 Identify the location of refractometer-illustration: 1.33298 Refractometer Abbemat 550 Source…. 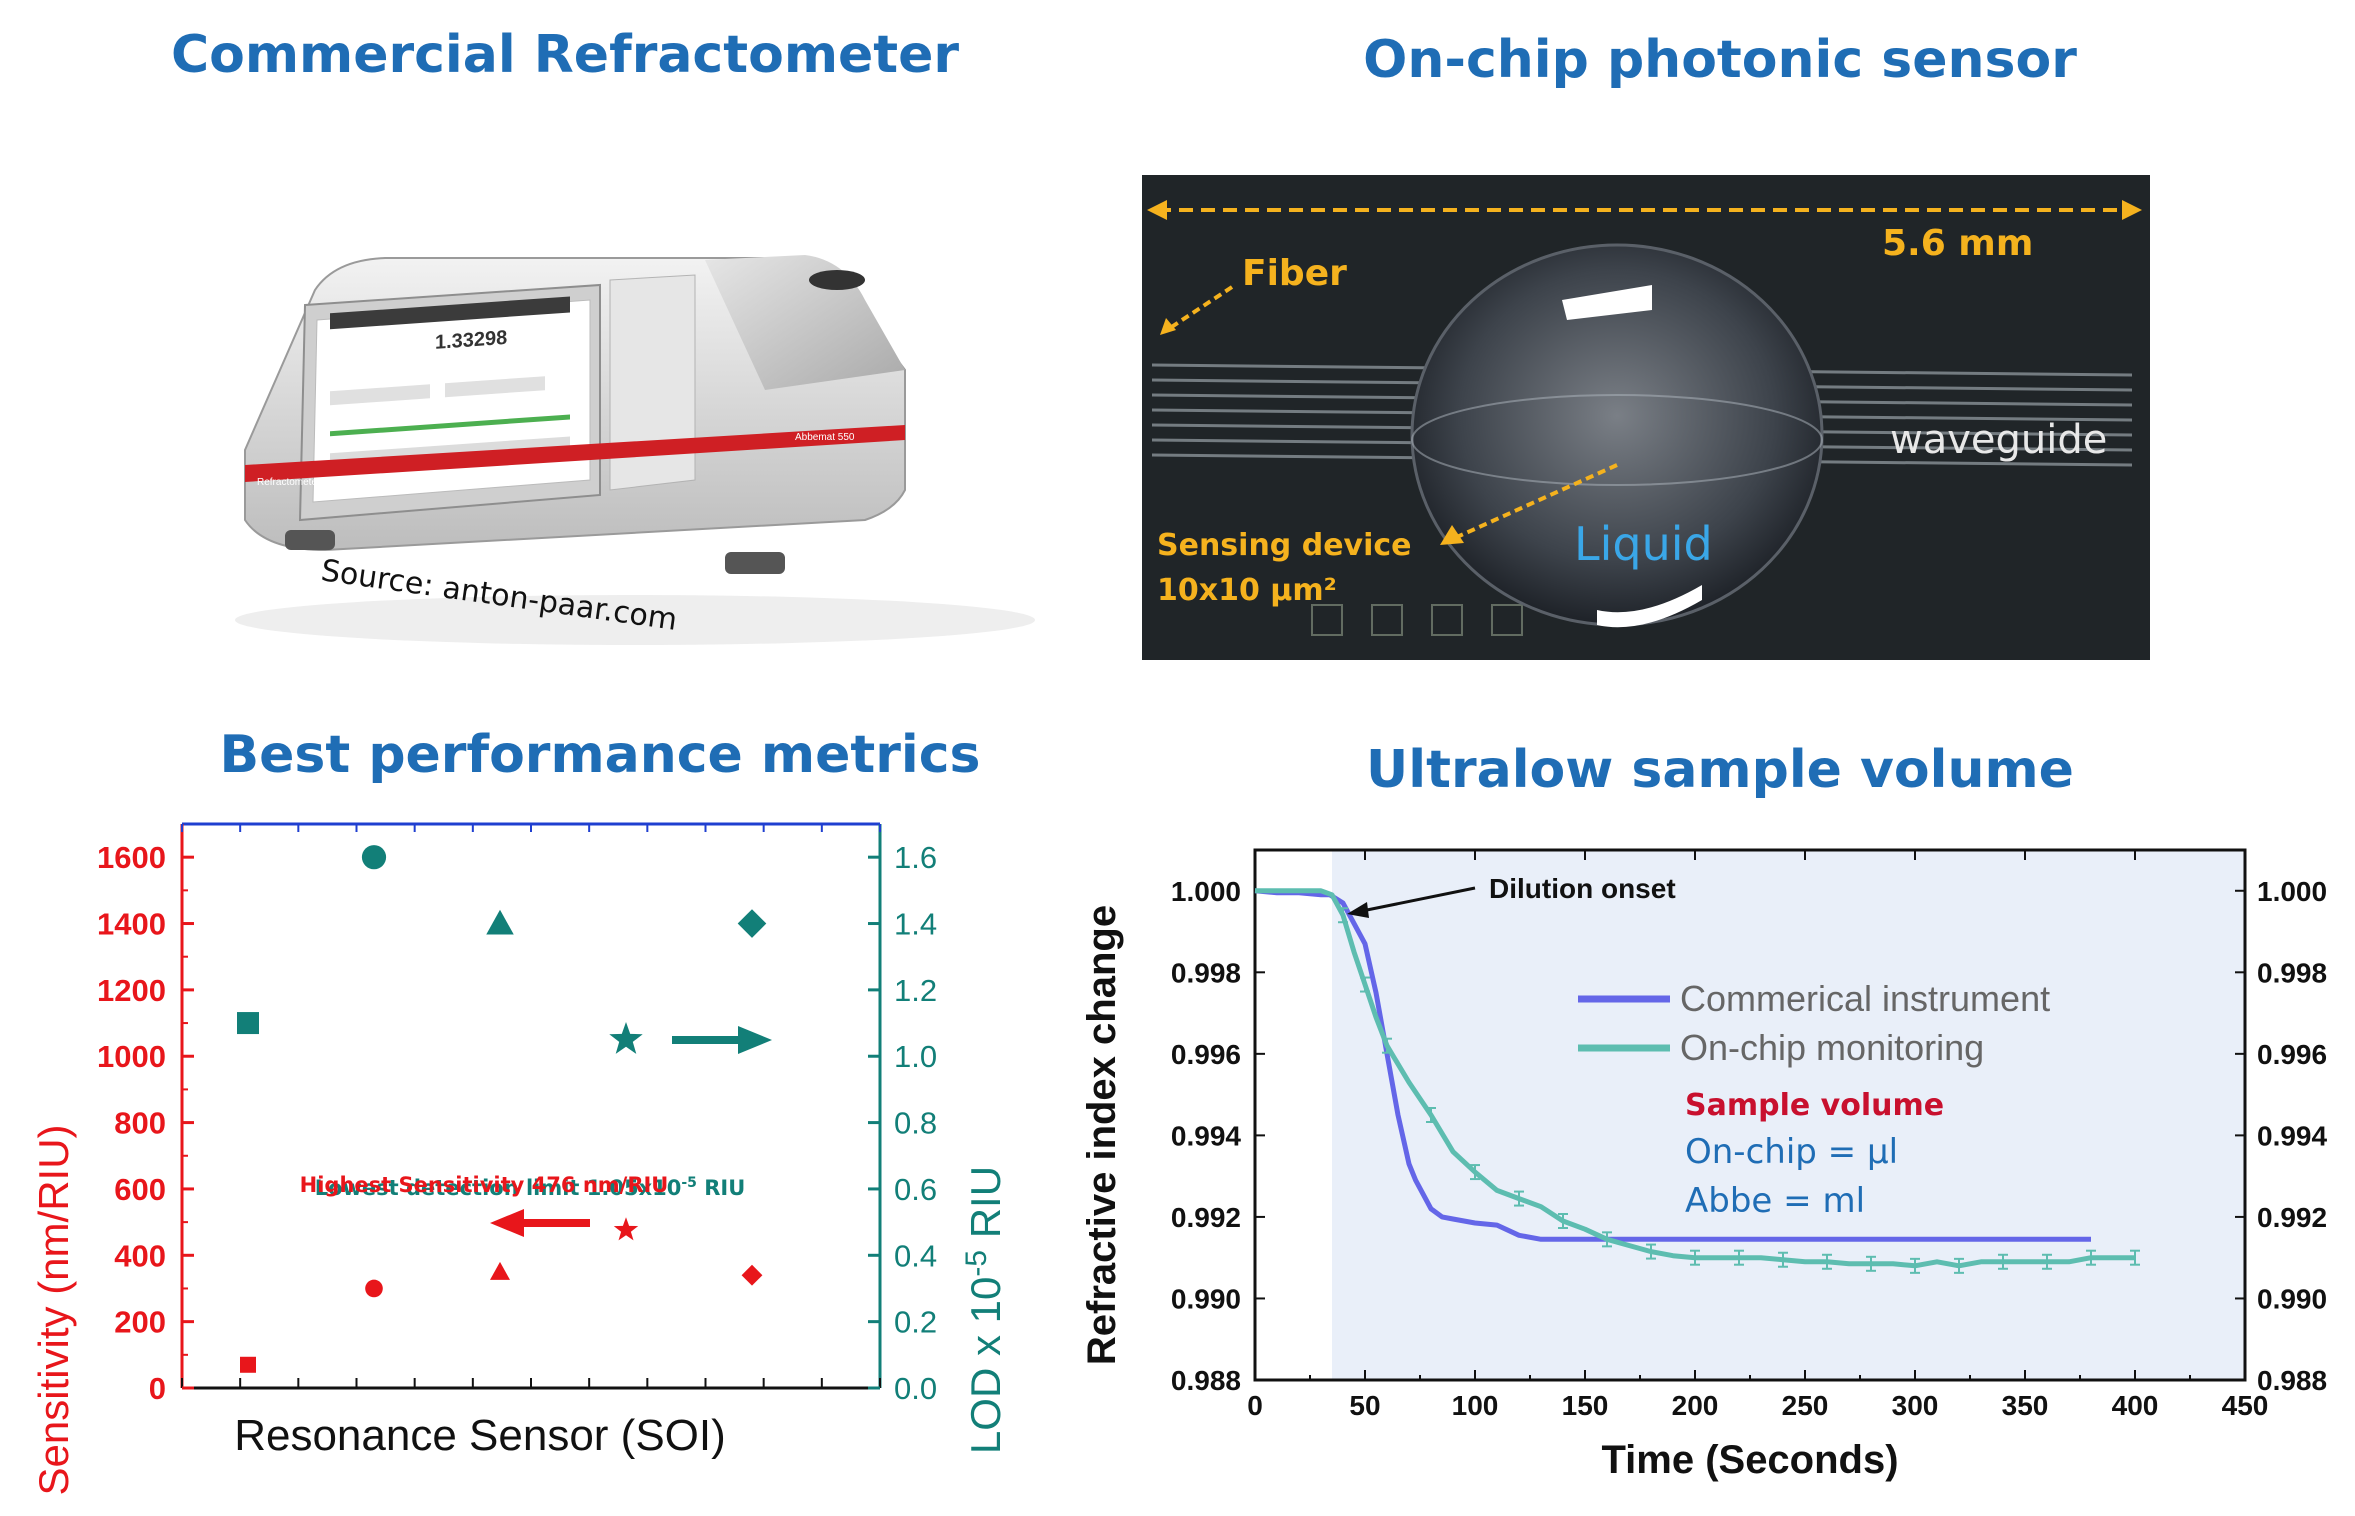
(635, 450).